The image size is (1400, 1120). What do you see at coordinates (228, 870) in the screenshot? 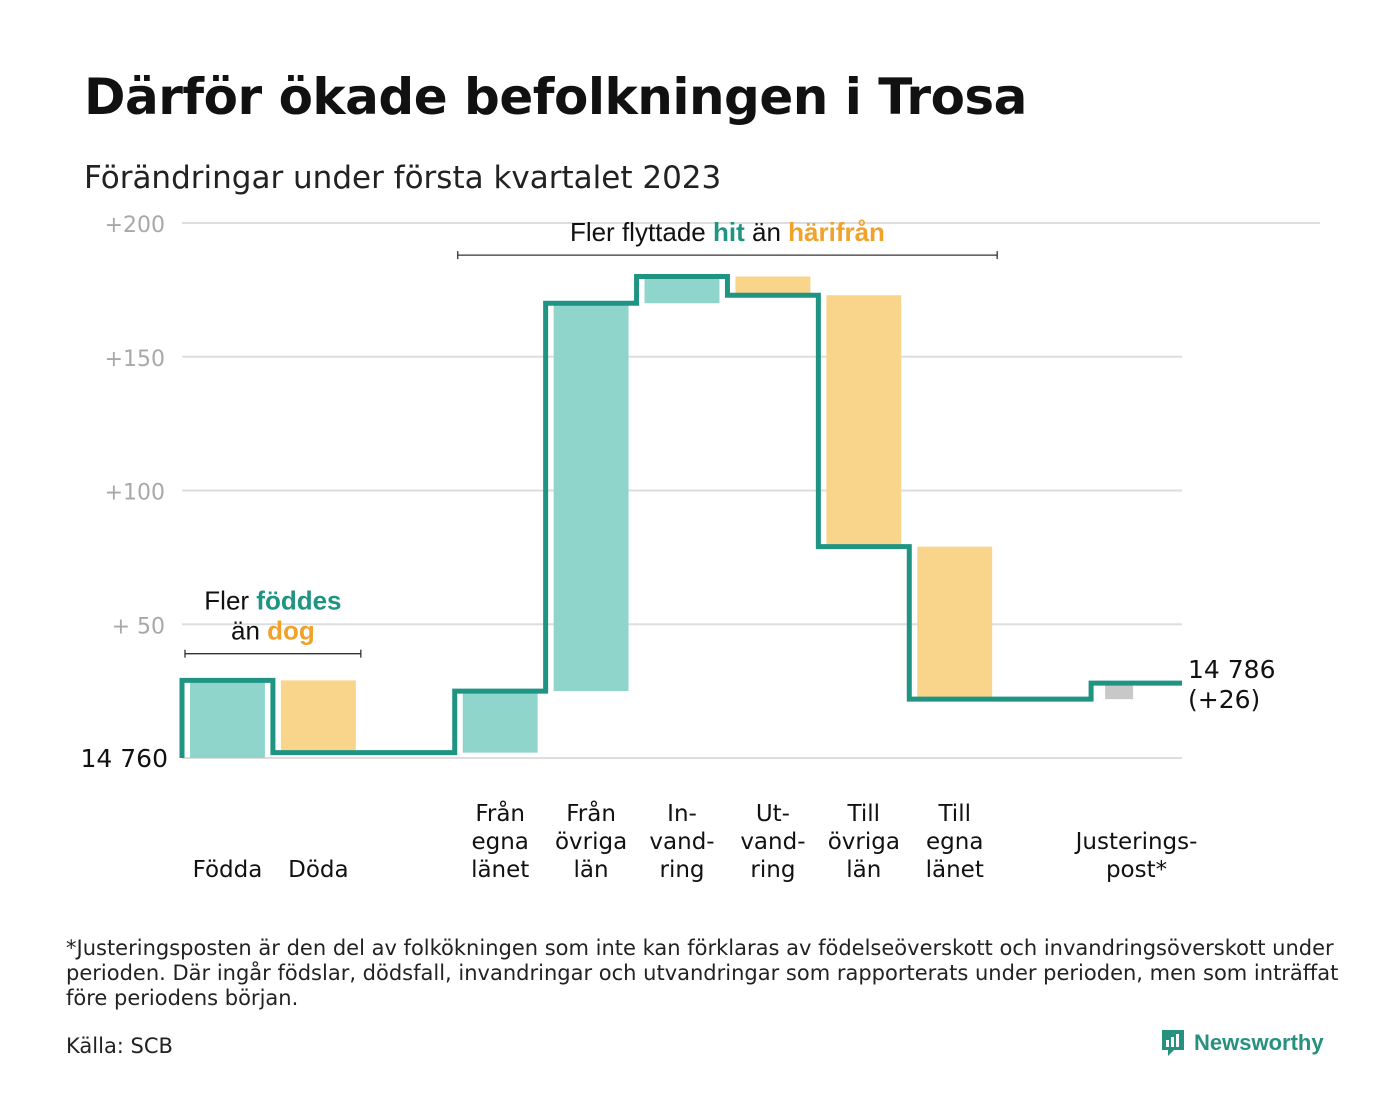
I see `category-label: Födda` at bounding box center [228, 870].